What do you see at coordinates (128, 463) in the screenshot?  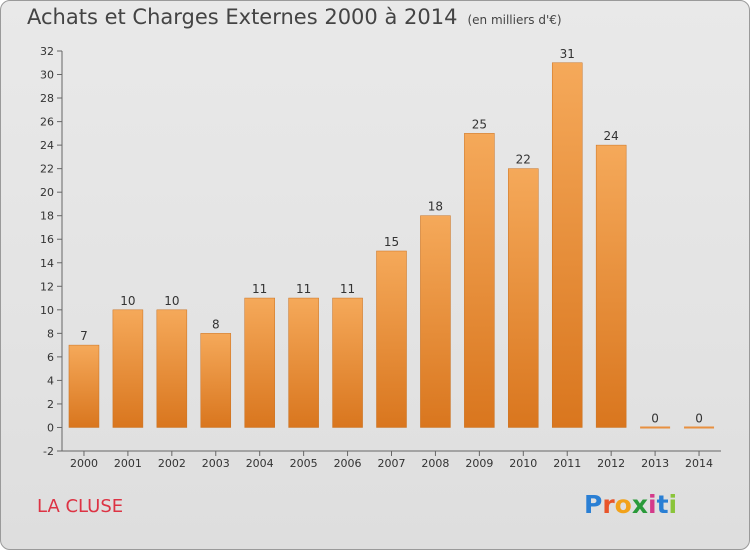 I see `x-tick-label: 2001` at bounding box center [128, 463].